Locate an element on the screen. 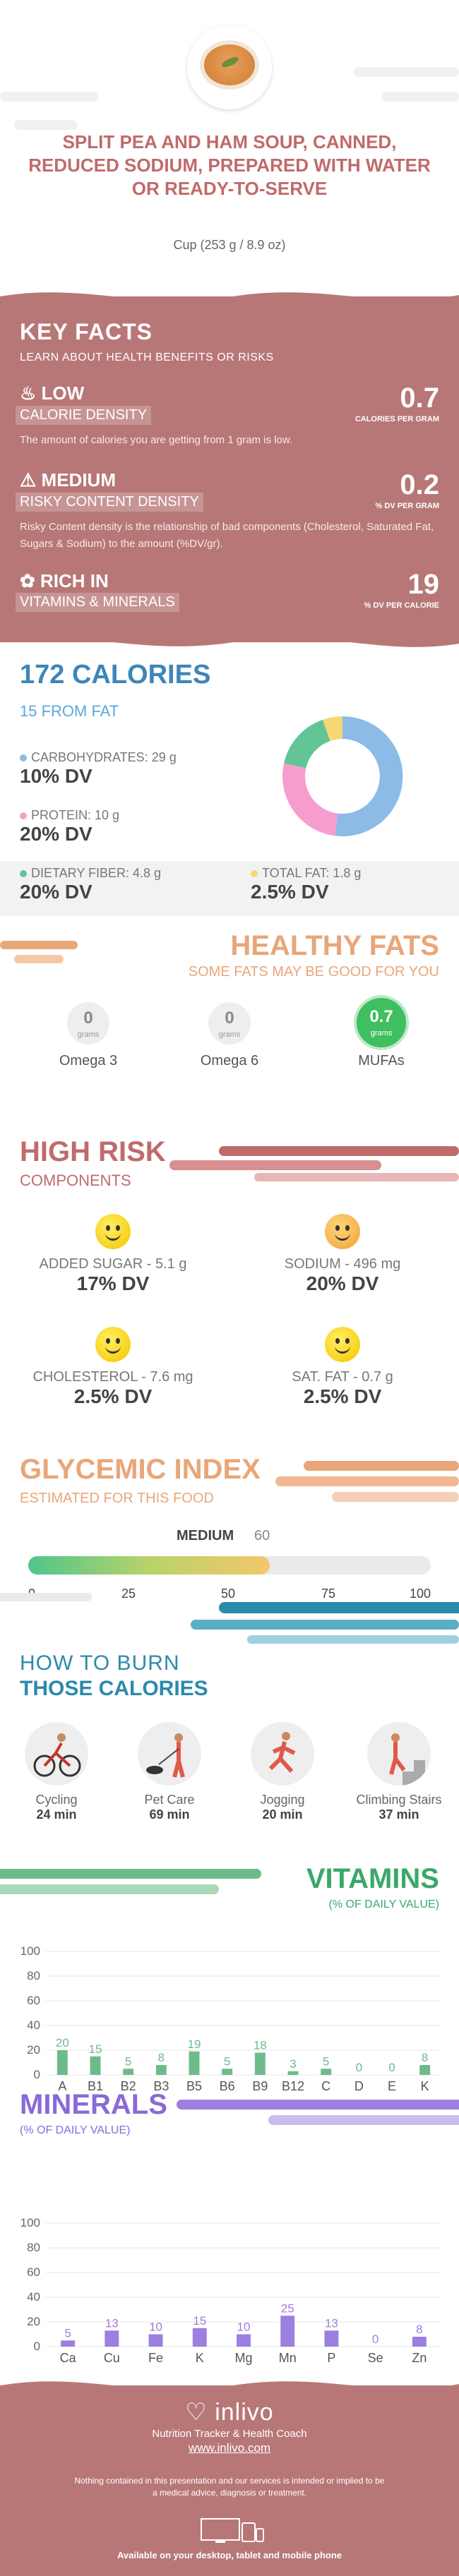  calories-from-fat: 15 FROM FAT is located at coordinates (69, 711).